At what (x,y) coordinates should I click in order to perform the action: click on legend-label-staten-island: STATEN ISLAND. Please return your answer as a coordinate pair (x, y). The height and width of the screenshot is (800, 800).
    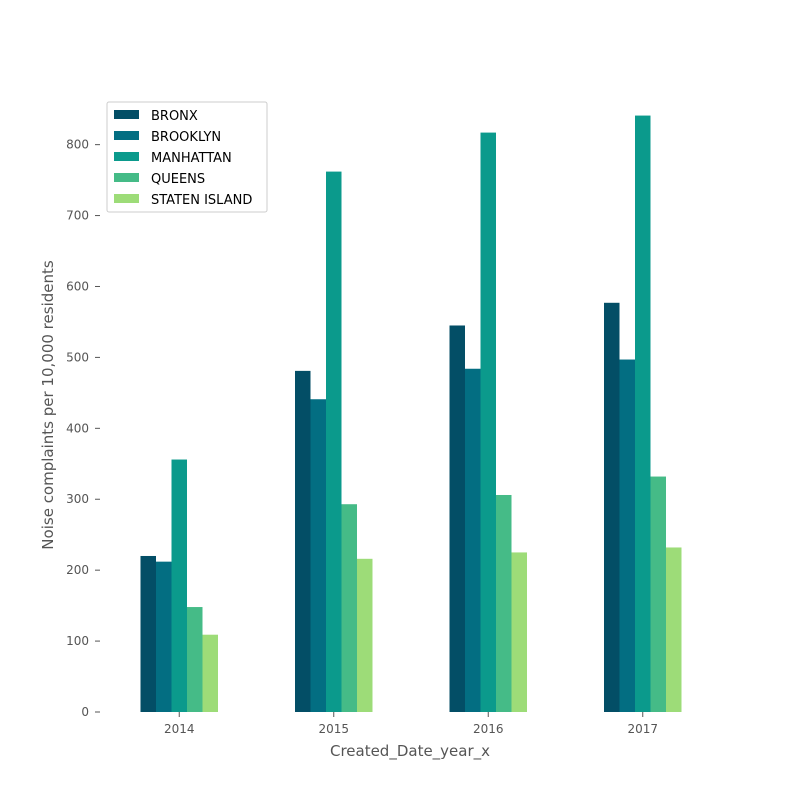
    Looking at the image, I should click on (201, 200).